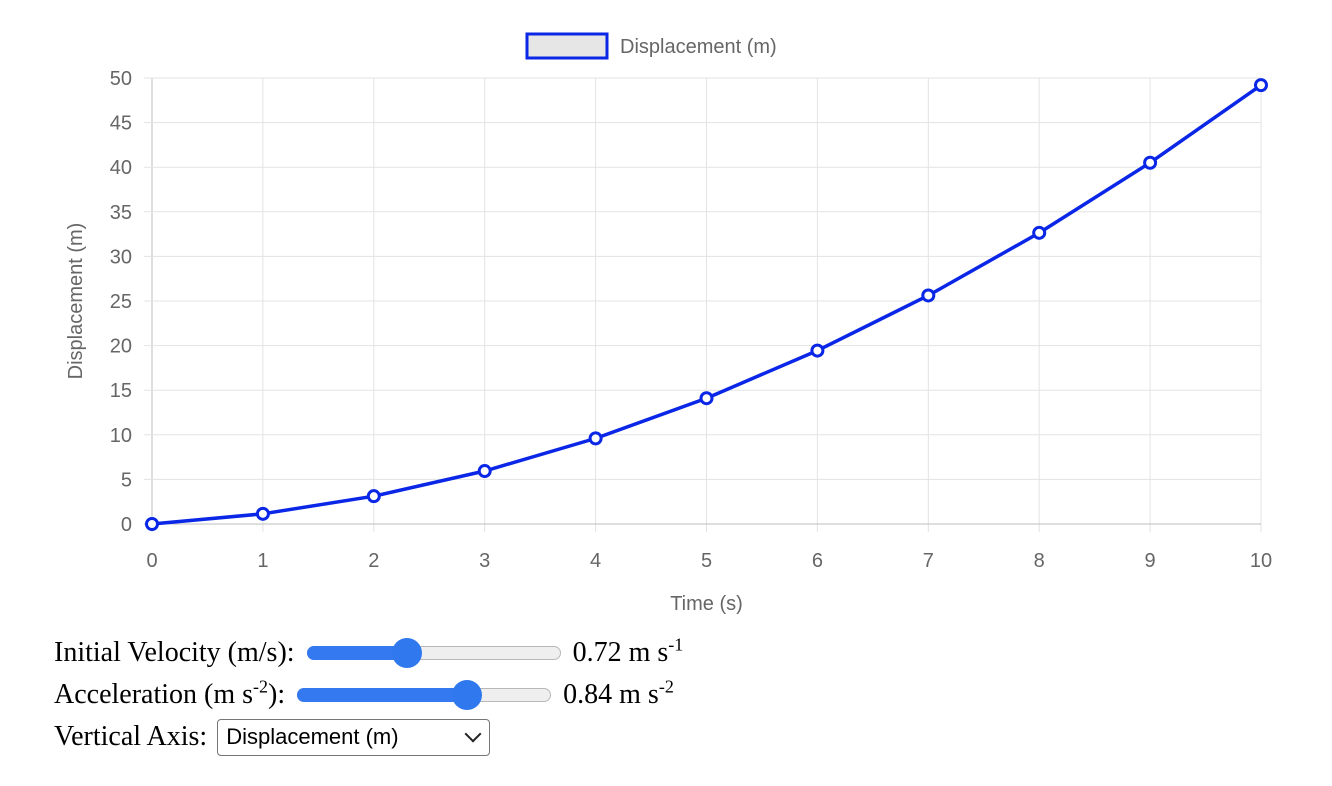  What do you see at coordinates (277, 694) in the screenshot?
I see `acceleration-label-suffix: ):` at bounding box center [277, 694].